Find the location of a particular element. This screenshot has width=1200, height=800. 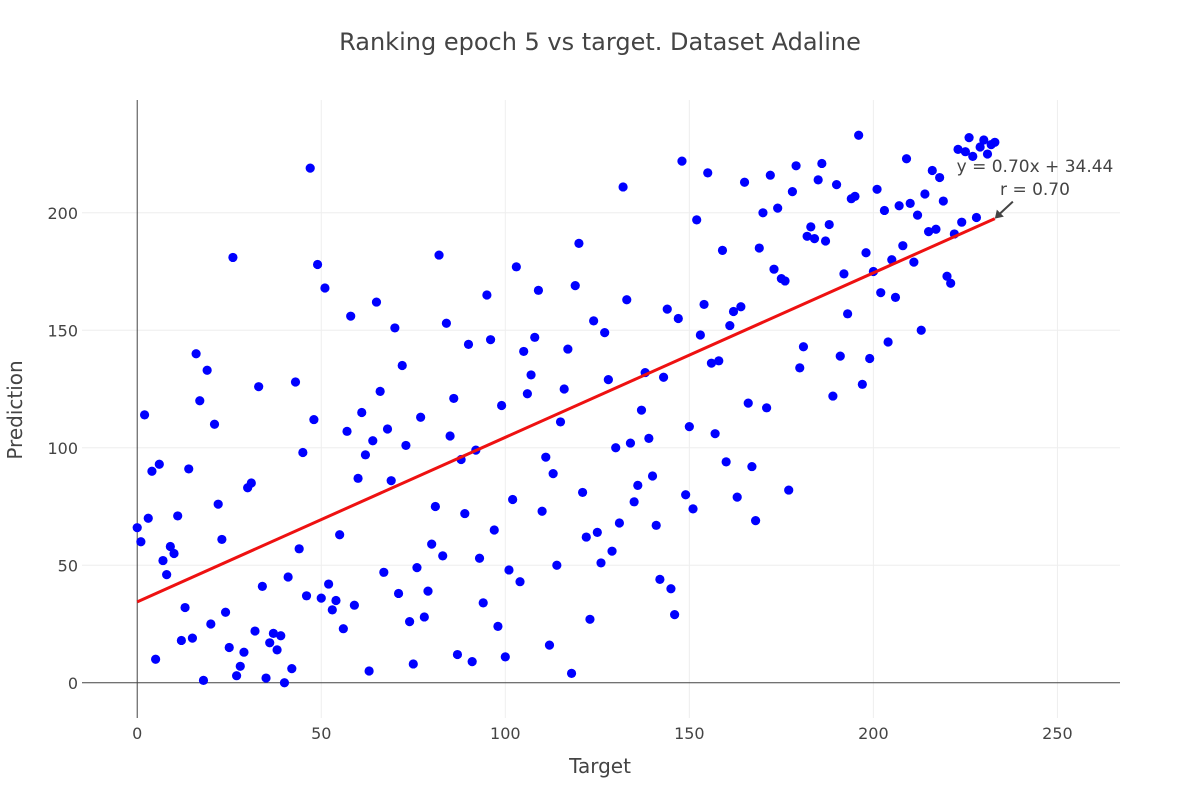

x-tick-label: 250 is located at coordinates (1057, 733).